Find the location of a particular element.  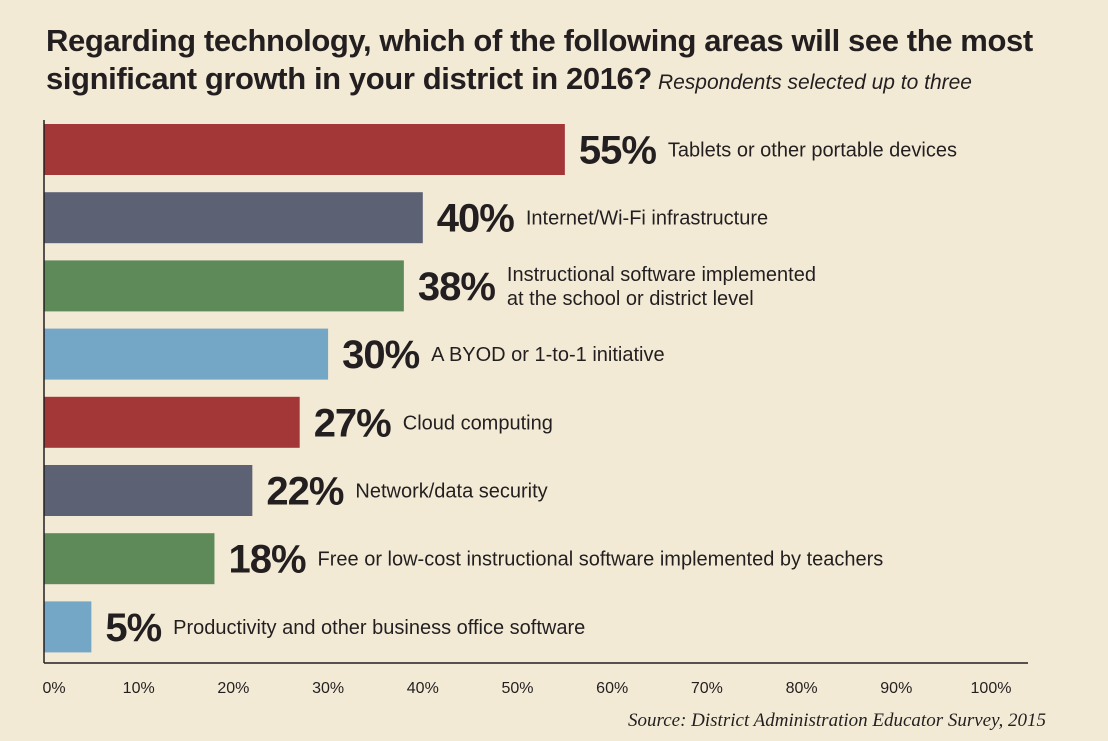

x-tick-label: 50% is located at coordinates (517, 688).